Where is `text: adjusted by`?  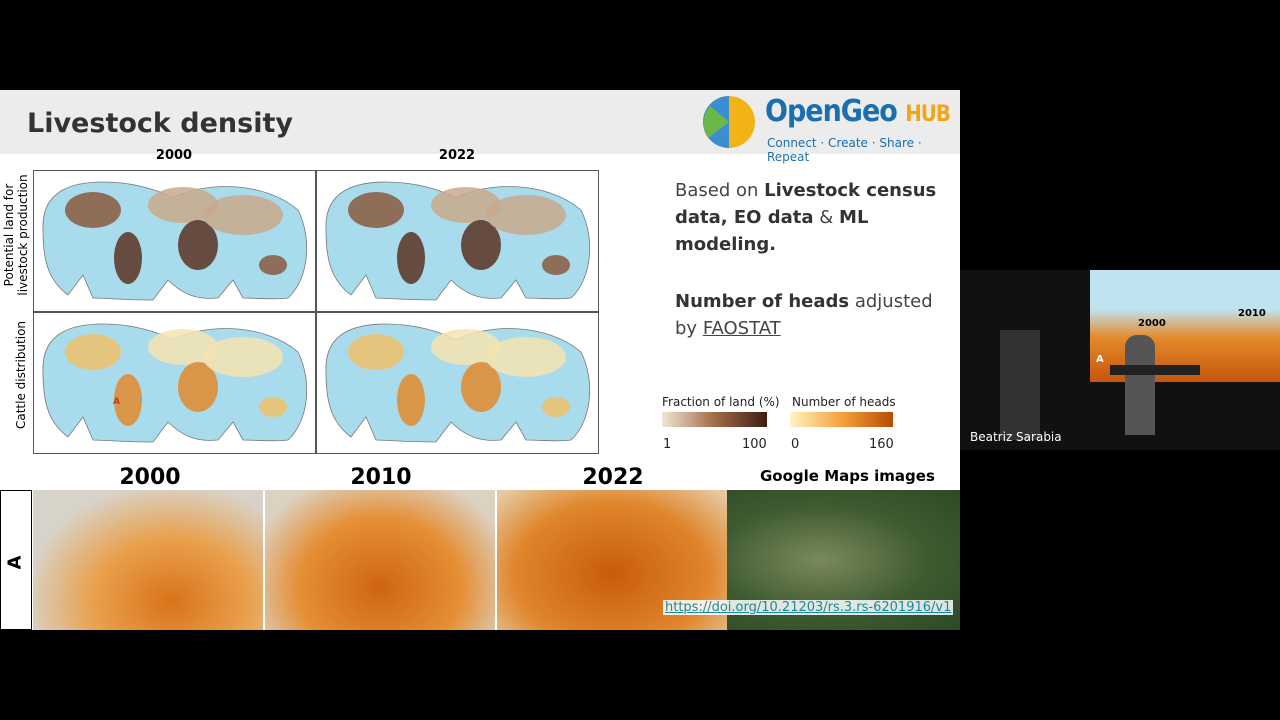
text: adjusted by is located at coordinates (804, 315).